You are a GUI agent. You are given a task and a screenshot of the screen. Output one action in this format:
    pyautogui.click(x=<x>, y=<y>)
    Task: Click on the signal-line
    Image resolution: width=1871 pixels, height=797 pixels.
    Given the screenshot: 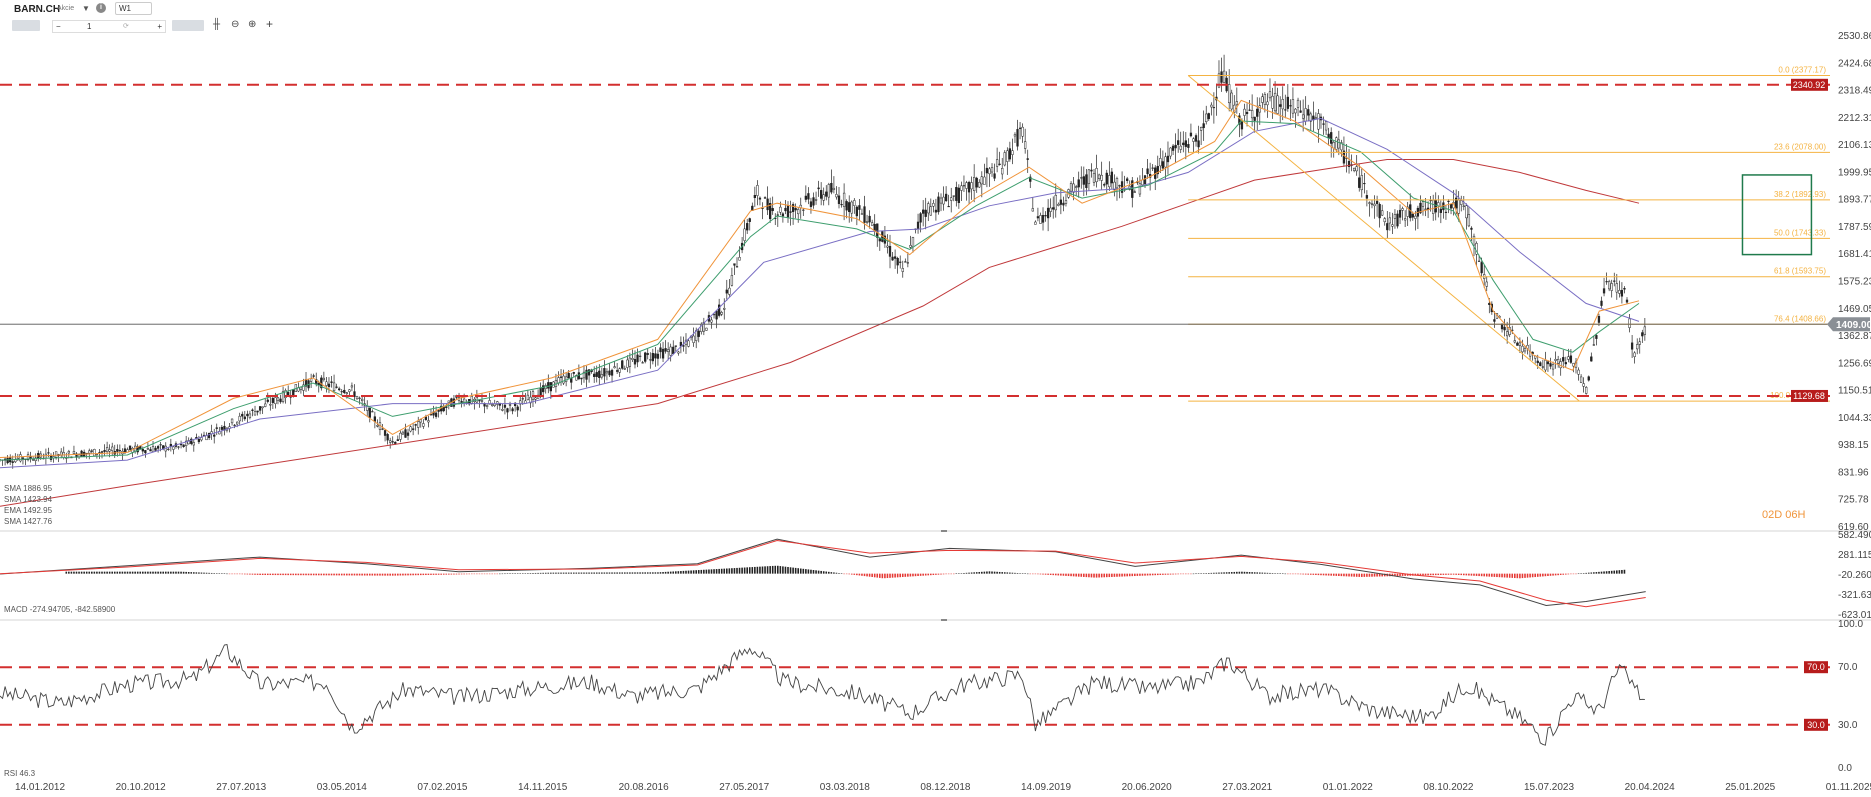 What is the action you would take?
    pyautogui.click(x=823, y=573)
    